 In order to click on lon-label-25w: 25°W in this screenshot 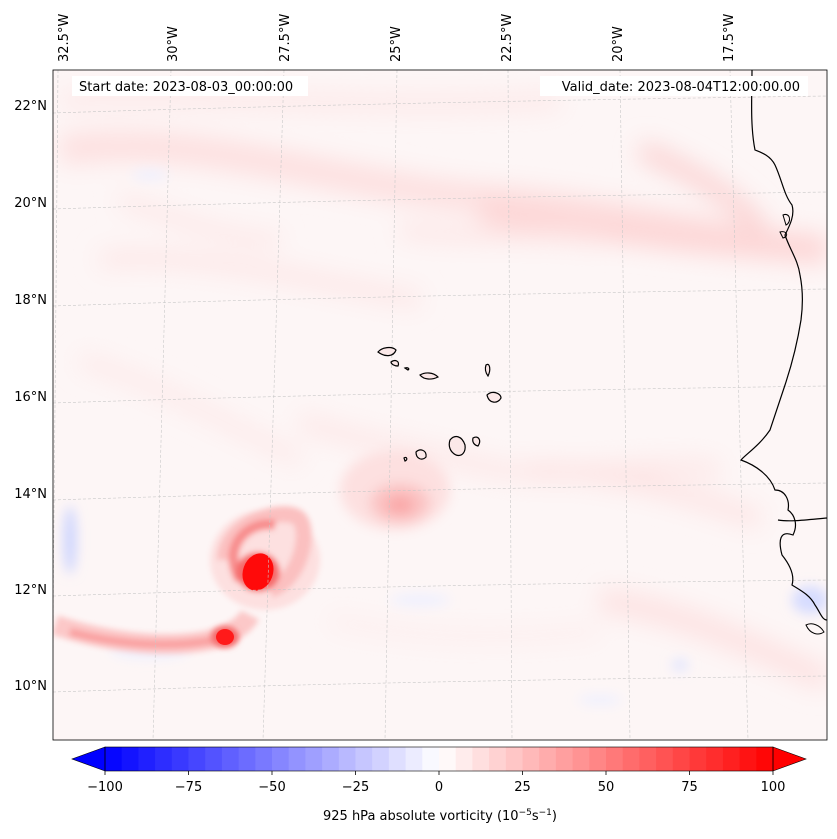, I will do `click(396, 44)`.